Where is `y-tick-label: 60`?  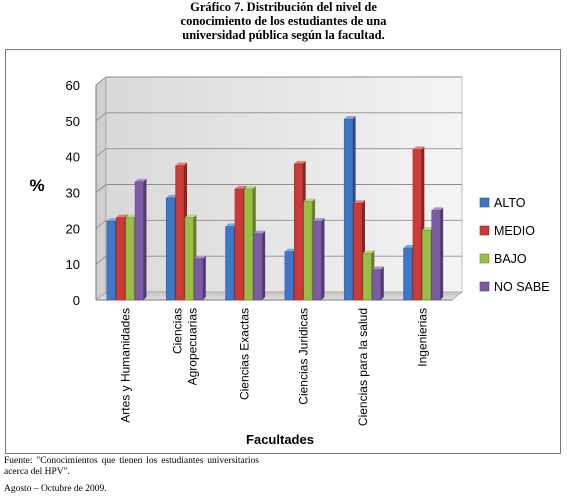 y-tick-label: 60 is located at coordinates (73, 85).